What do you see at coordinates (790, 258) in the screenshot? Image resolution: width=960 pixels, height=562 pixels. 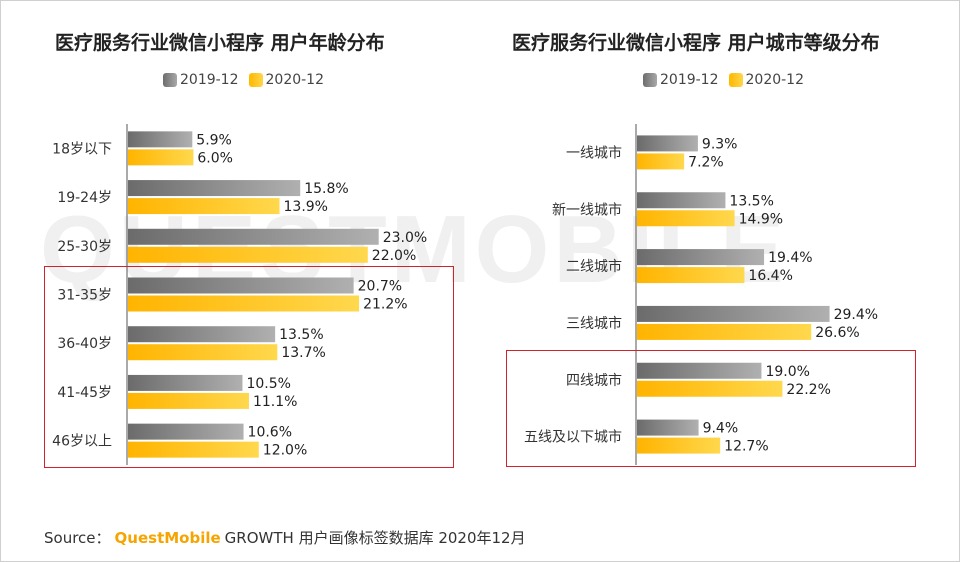 I see `city-data-label: 19.4%` at bounding box center [790, 258].